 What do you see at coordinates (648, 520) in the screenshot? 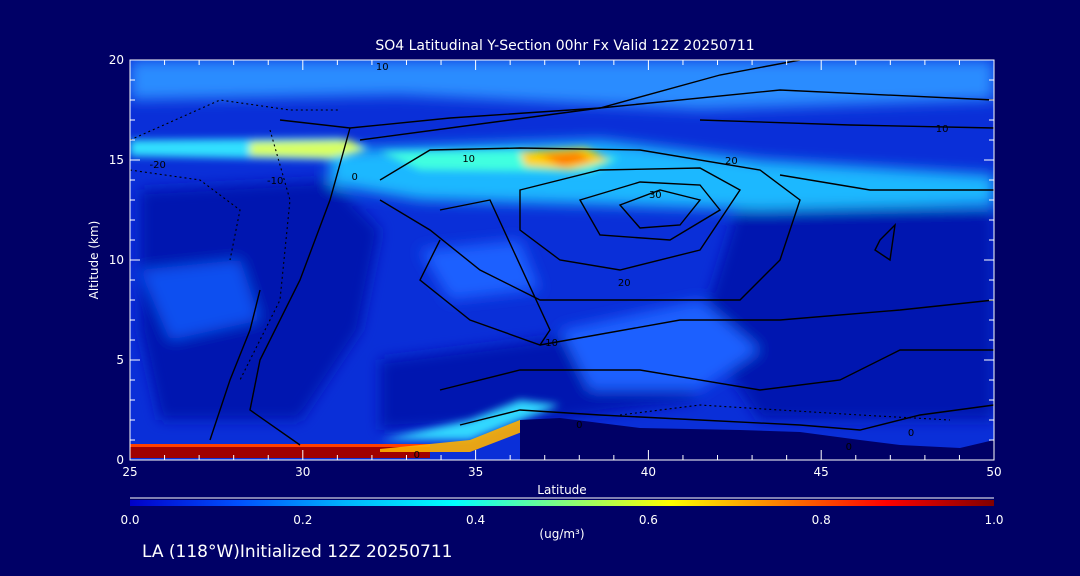
I see `colorbar-tick-label: 0.6` at bounding box center [648, 520].